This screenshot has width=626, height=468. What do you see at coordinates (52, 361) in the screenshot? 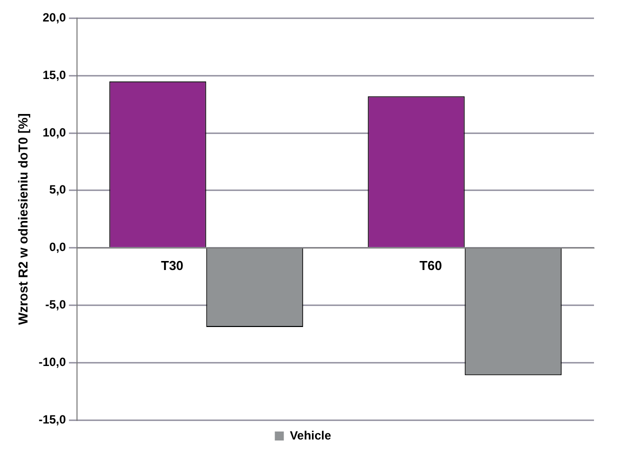
I see `y-tick-label: -10,0` at bounding box center [52, 361].